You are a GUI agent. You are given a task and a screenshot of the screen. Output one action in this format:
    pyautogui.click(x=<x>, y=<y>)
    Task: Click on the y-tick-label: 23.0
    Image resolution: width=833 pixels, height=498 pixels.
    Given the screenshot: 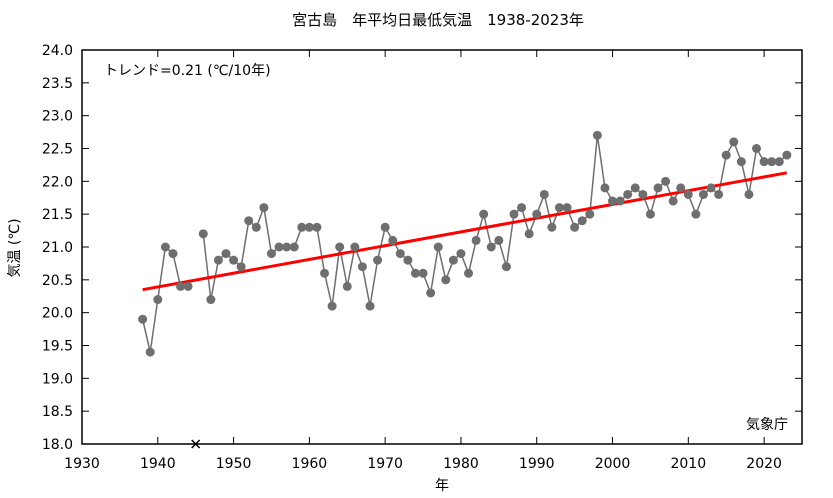 What is the action you would take?
    pyautogui.click(x=57, y=117)
    